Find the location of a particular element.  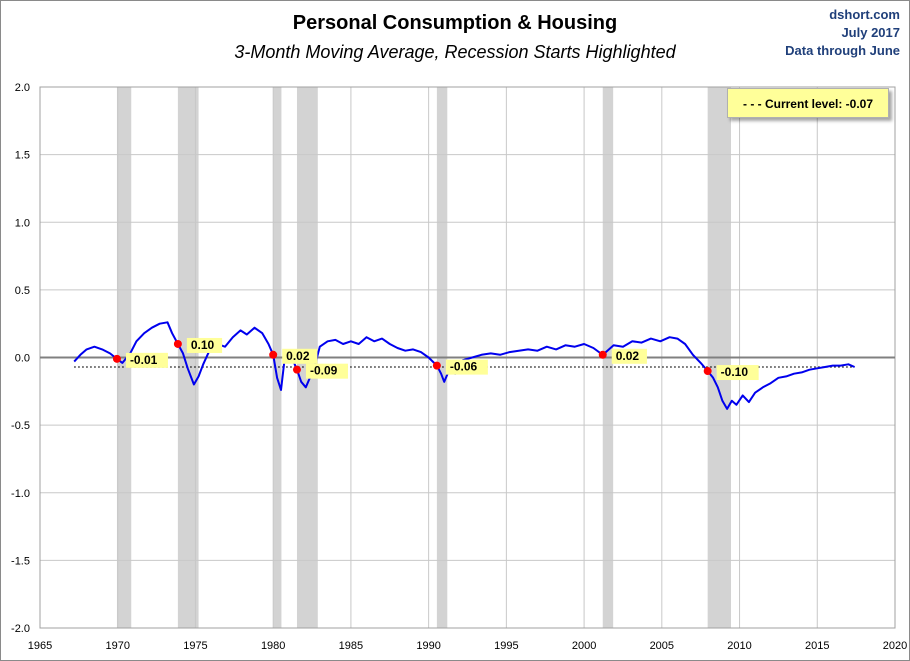

y-tick-label: 1.5 is located at coordinates (22, 156).